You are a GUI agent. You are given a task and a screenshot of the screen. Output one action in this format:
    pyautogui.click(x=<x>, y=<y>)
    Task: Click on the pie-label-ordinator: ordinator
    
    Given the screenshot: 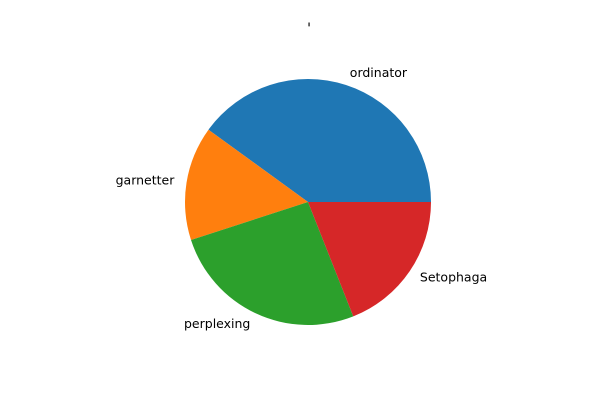 What is the action you would take?
    pyautogui.click(x=379, y=72)
    